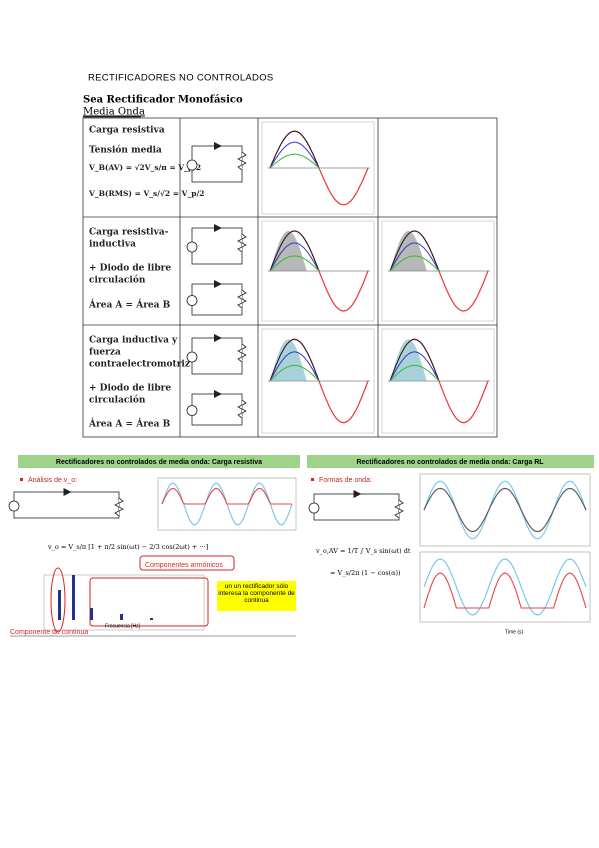 The image size is (599, 848). I want to click on row-label: Carga inductiva y, so click(133, 341).